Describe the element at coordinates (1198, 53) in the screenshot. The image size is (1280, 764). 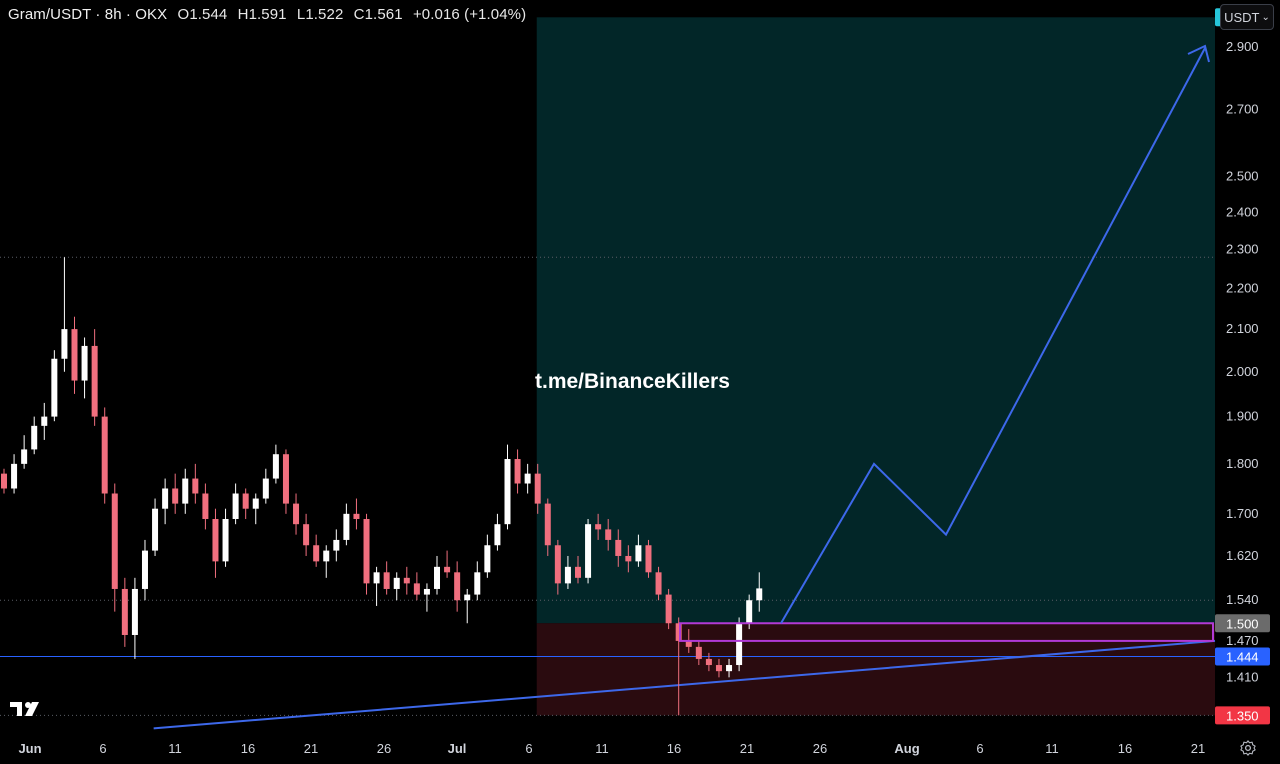
I see `projection-arrowhead` at that location.